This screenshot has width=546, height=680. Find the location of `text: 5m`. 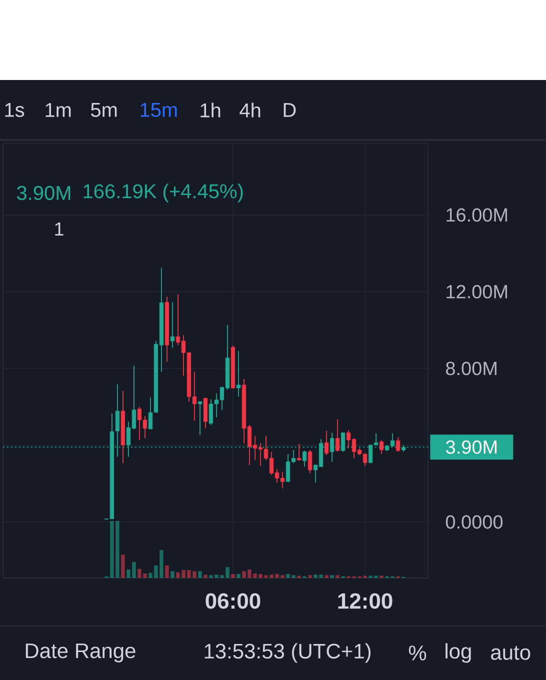

text: 5m is located at coordinates (104, 110).